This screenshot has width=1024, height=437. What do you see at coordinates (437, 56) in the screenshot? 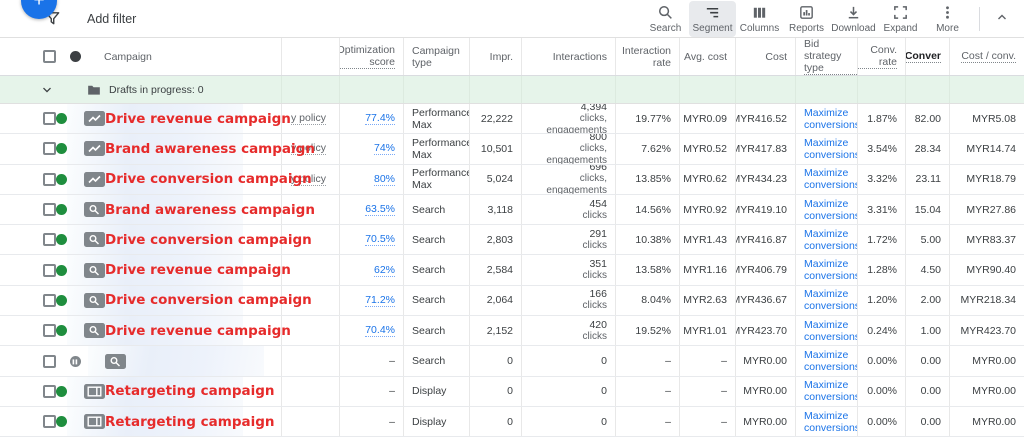
I see `header-campaign-type: Campaign type` at bounding box center [437, 56].